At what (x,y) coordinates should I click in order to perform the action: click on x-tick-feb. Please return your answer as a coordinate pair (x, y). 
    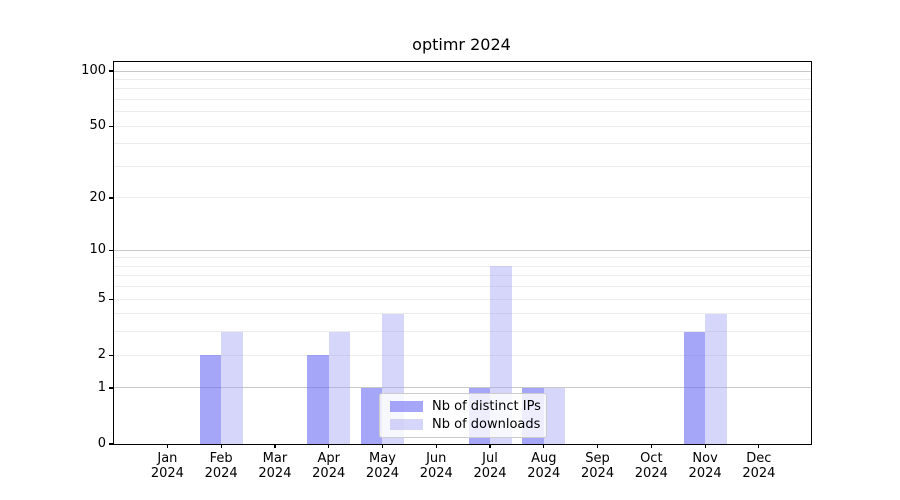
    Looking at the image, I should click on (221, 446).